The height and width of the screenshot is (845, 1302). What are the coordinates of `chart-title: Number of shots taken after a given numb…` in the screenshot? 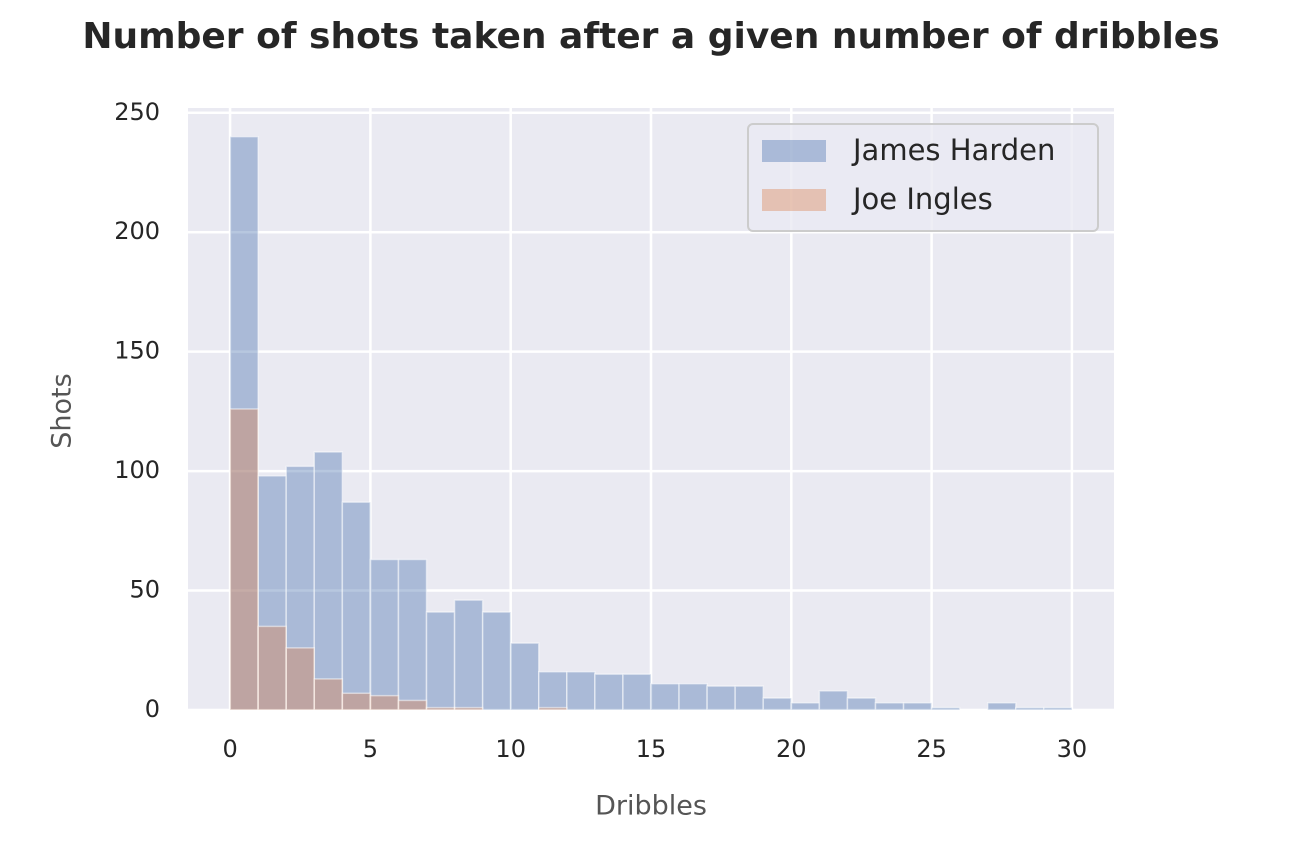 It's located at (650, 36).